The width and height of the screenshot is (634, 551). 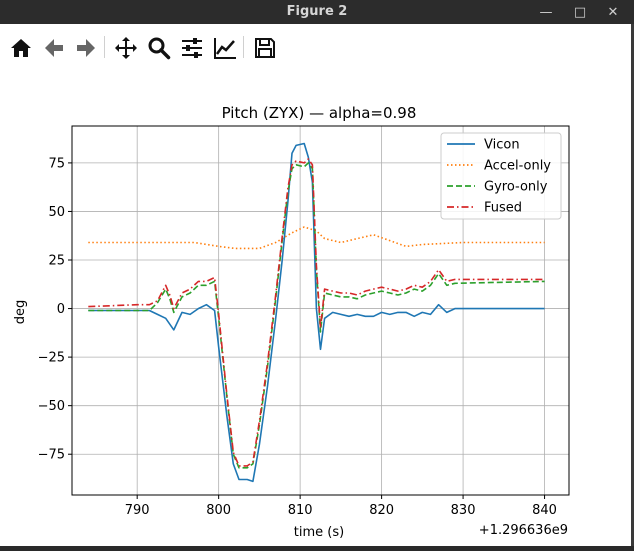 I want to click on y-tick-label: 50, so click(x=56, y=212).